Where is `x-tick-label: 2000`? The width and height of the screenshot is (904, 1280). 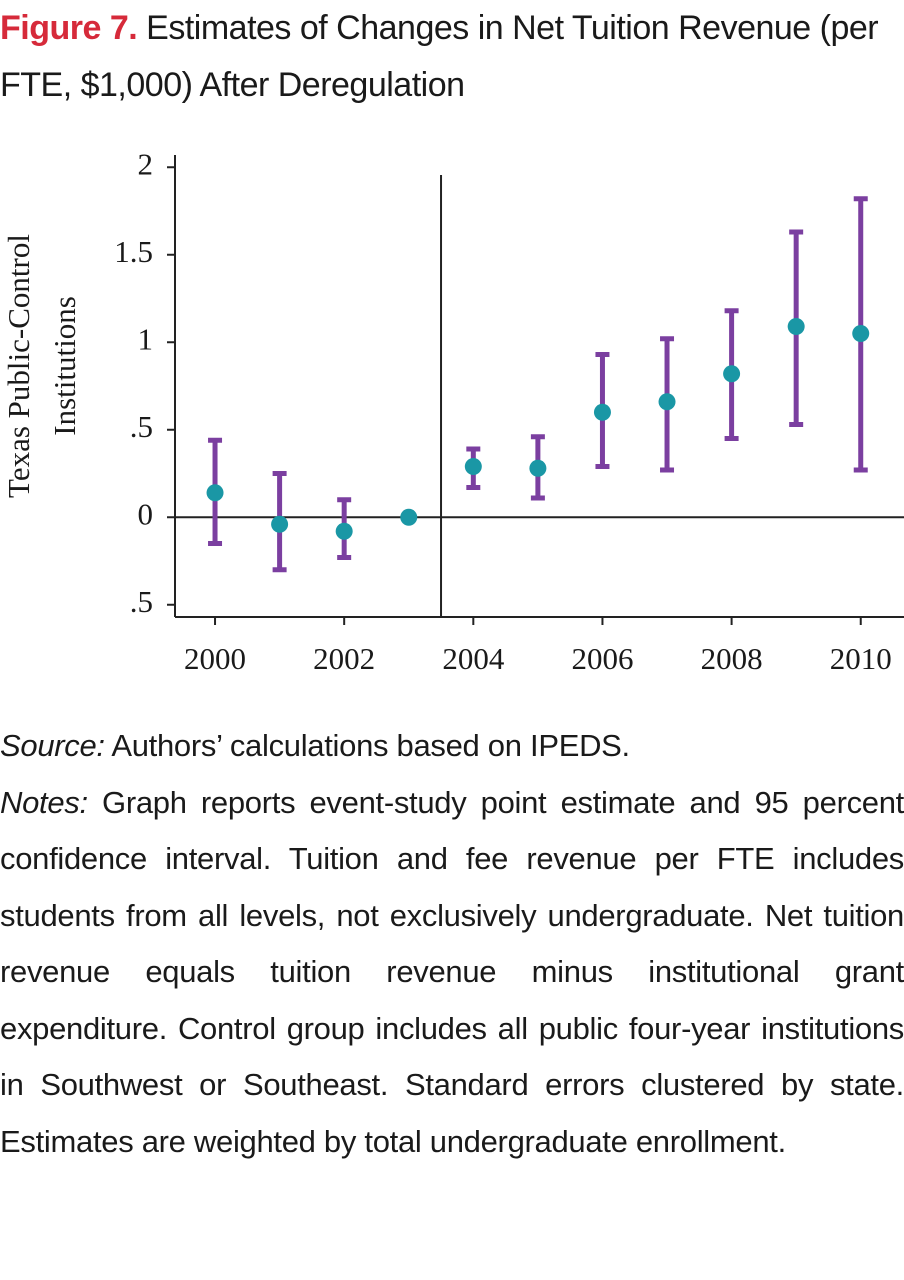
x-tick-label: 2000 is located at coordinates (215, 658).